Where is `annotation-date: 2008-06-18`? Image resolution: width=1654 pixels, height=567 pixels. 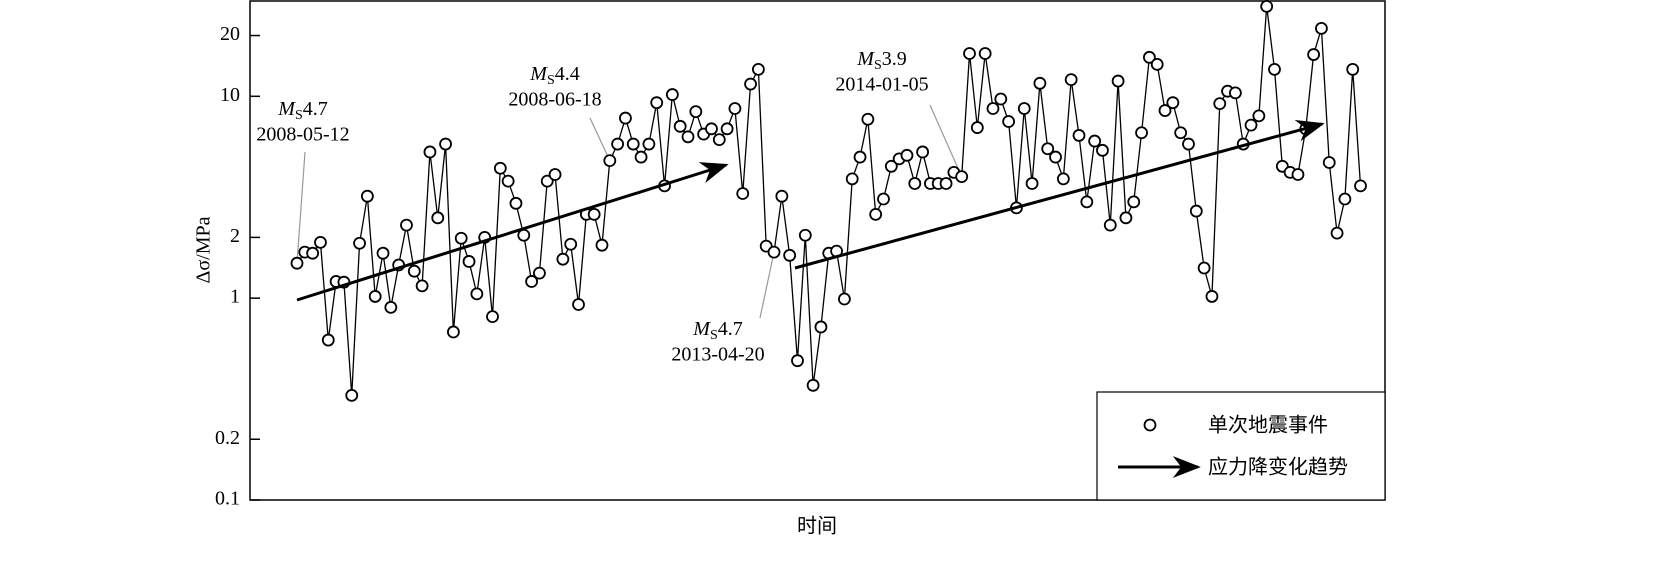 annotation-date: 2008-06-18 is located at coordinates (554, 100).